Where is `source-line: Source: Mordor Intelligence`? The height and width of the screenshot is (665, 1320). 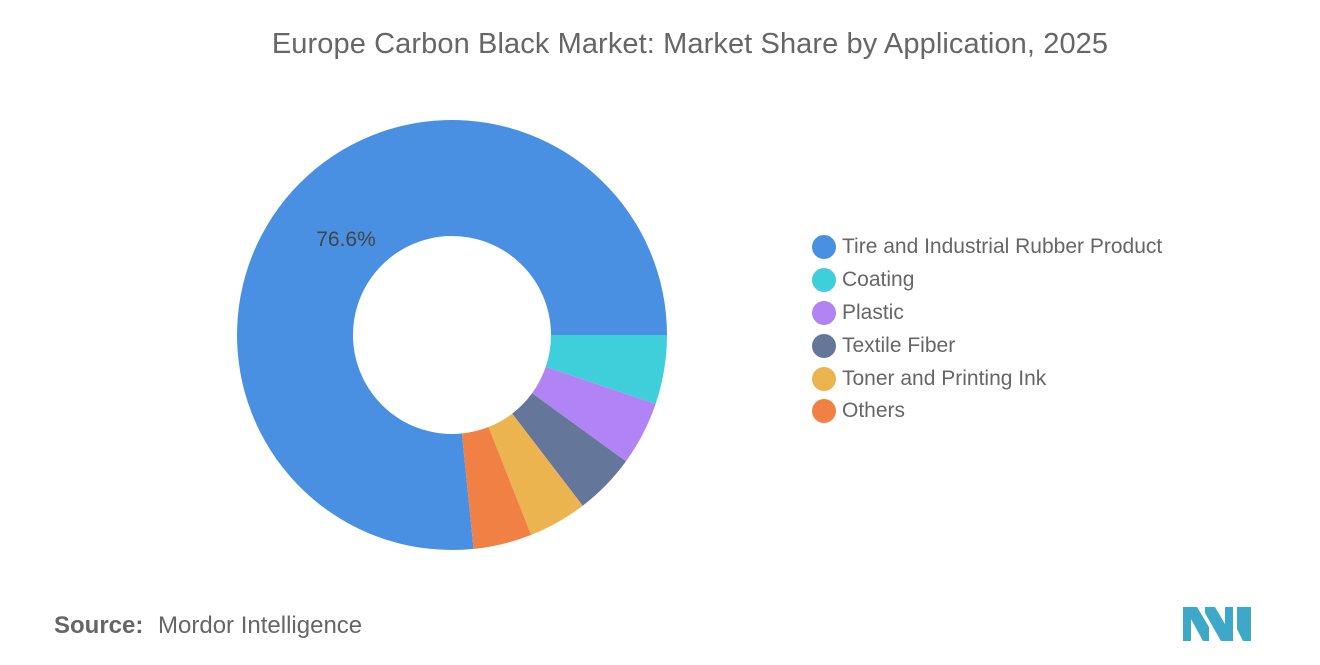 source-line: Source: Mordor Intelligence is located at coordinates (208, 626).